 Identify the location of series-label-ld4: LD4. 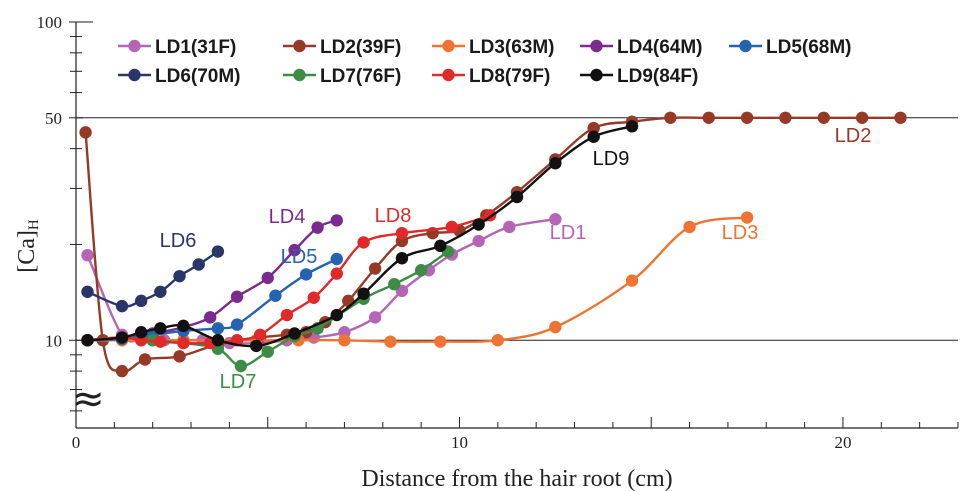
(287, 217).